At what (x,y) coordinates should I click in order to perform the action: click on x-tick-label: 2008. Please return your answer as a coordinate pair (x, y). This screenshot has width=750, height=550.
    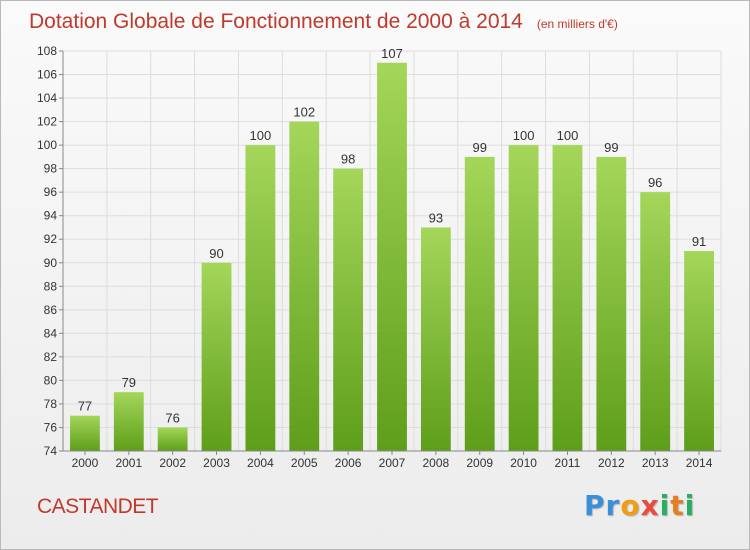
    Looking at the image, I should click on (436, 463).